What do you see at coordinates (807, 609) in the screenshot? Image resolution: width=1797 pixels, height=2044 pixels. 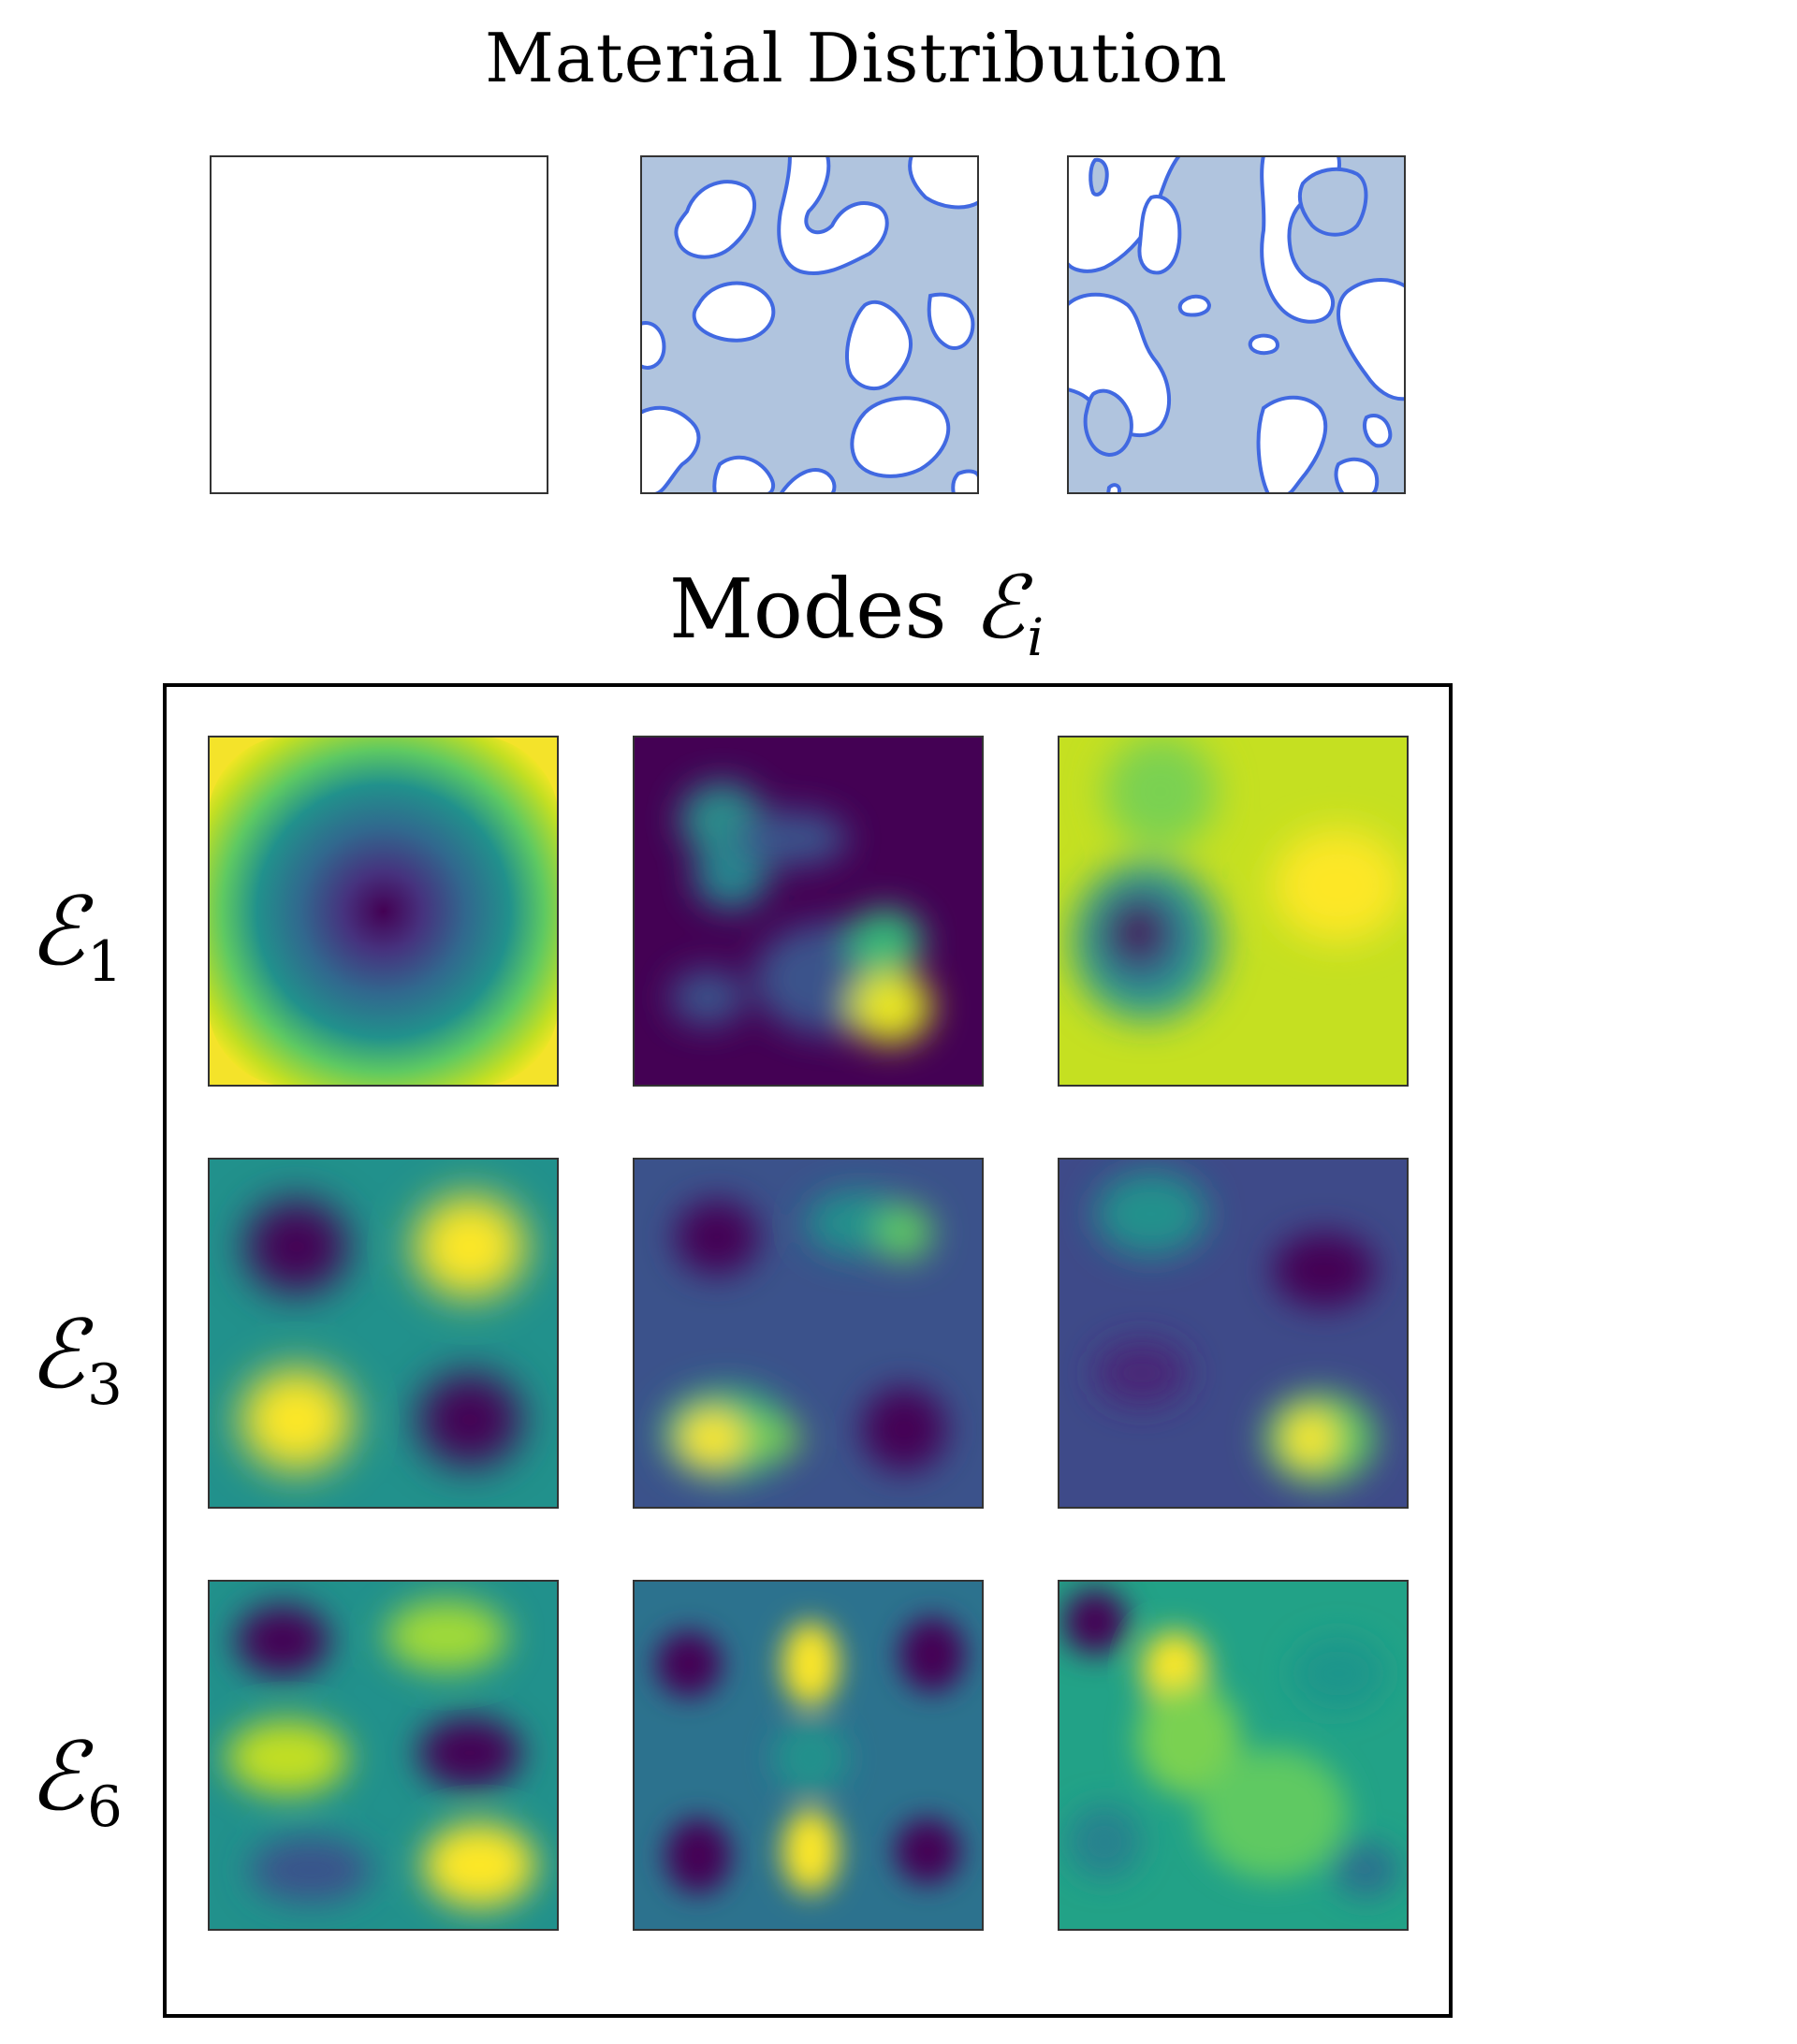 I see `modes-title-text: Modes` at bounding box center [807, 609].